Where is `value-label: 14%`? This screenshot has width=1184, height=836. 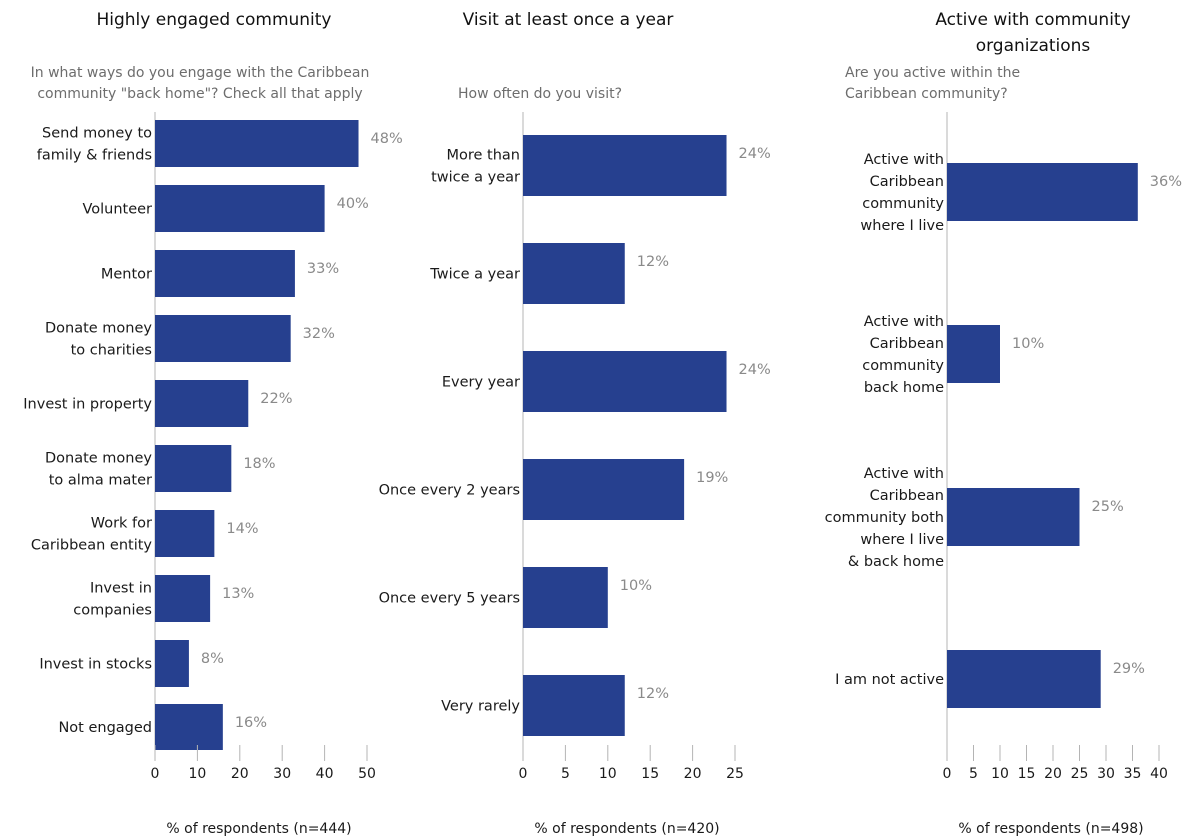 value-label: 14% is located at coordinates (242, 529).